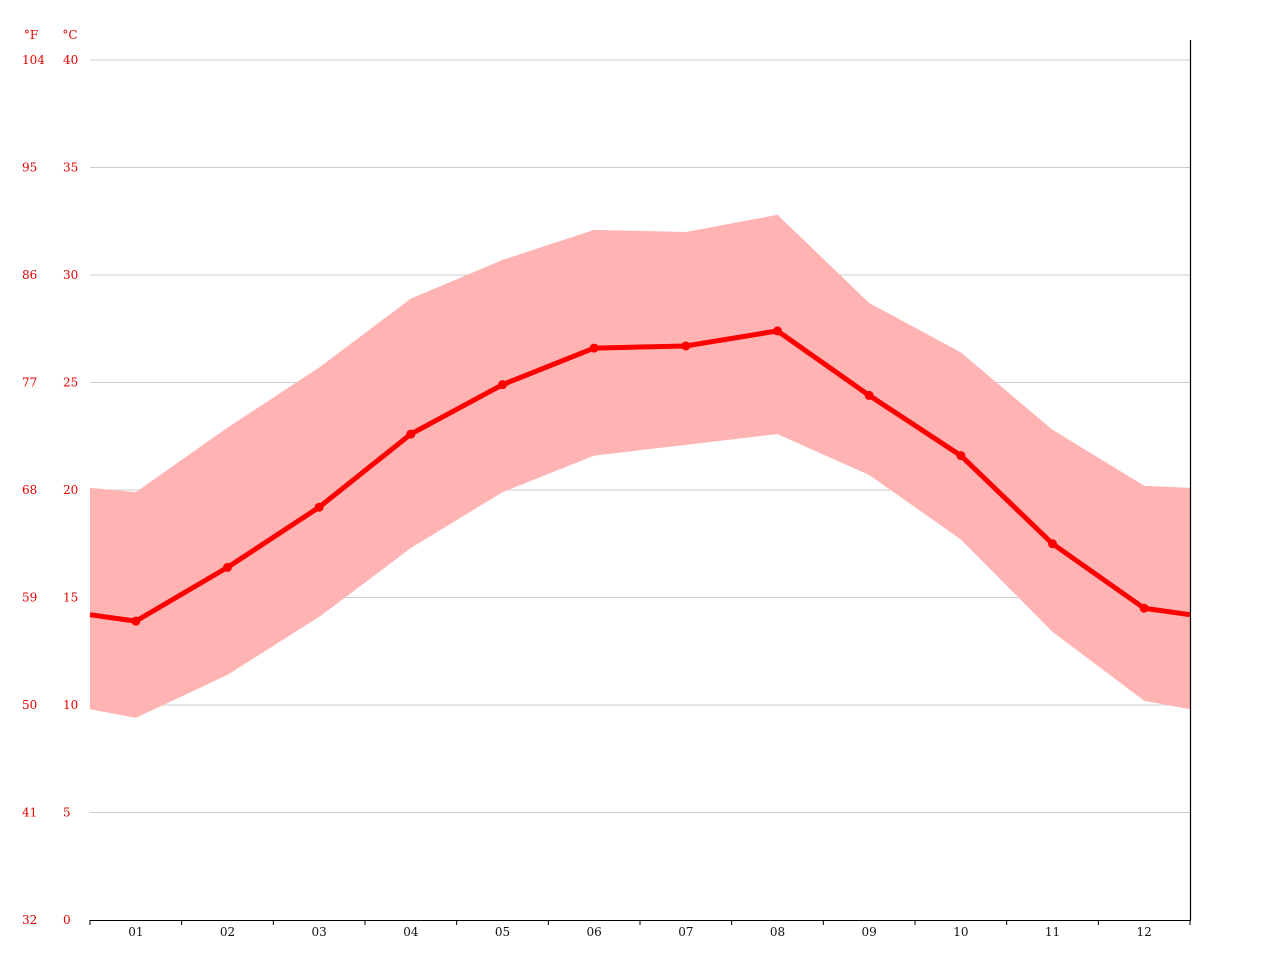 The image size is (1280, 960). Describe the element at coordinates (67, 920) in the screenshot. I see `y-tick-label-c: 0` at that location.